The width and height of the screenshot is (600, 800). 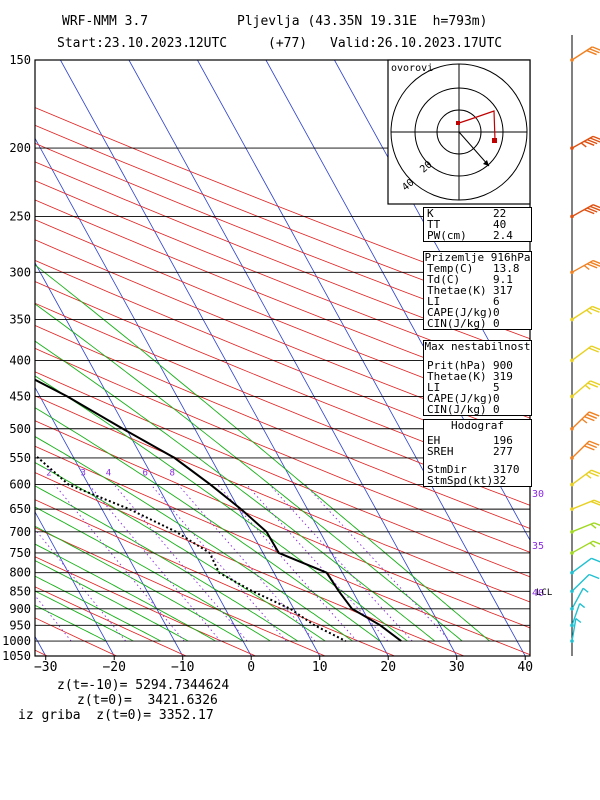 What do you see at coordinates (397, 43) in the screenshot?
I see `valid-date: Valid:26.10.2023.` at bounding box center [397, 43].